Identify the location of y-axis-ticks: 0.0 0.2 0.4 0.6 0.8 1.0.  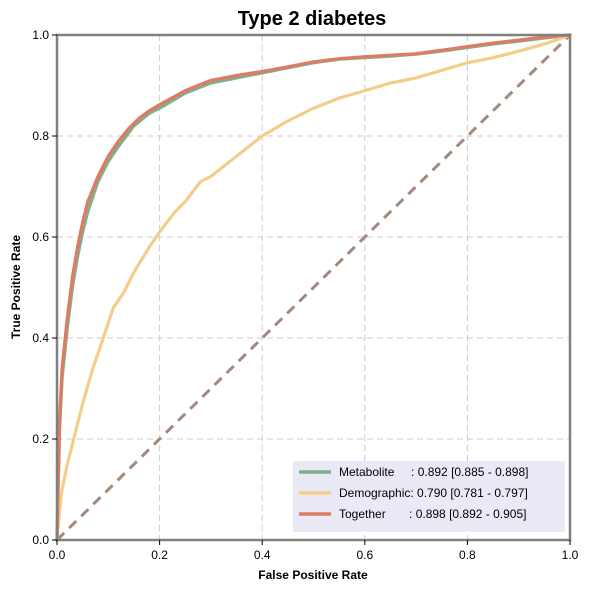
(44, 287).